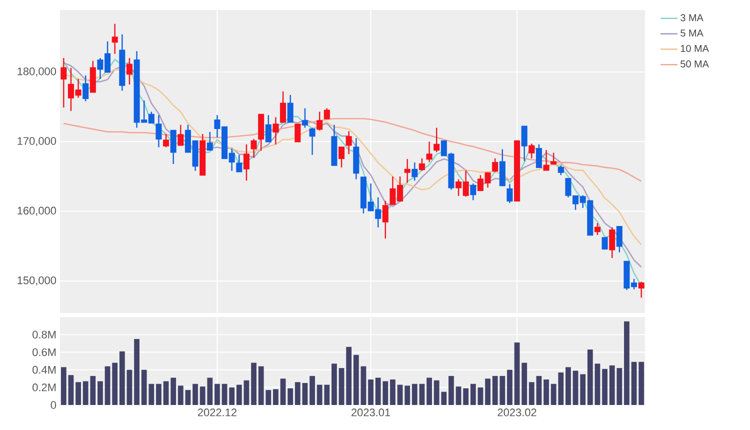  I want to click on legend-label: 3 MA, so click(692, 18).